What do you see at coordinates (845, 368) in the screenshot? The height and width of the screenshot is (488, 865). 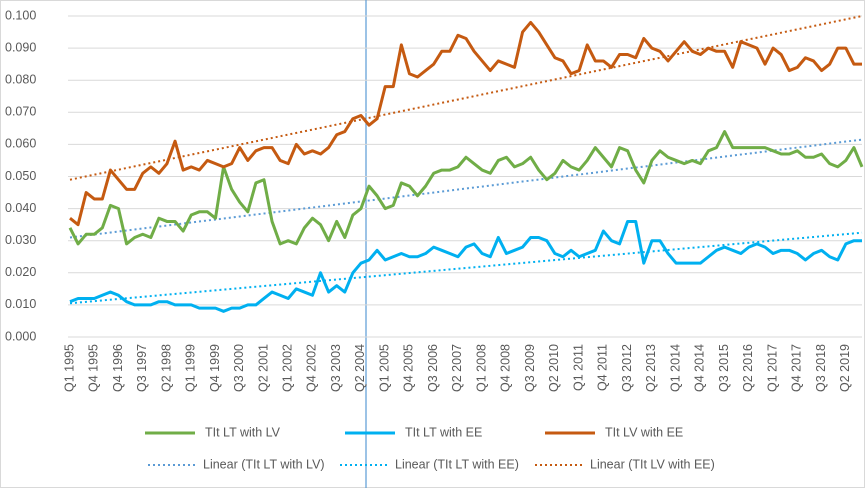 I see `x-tick-label: Q2 2019` at bounding box center [845, 368].